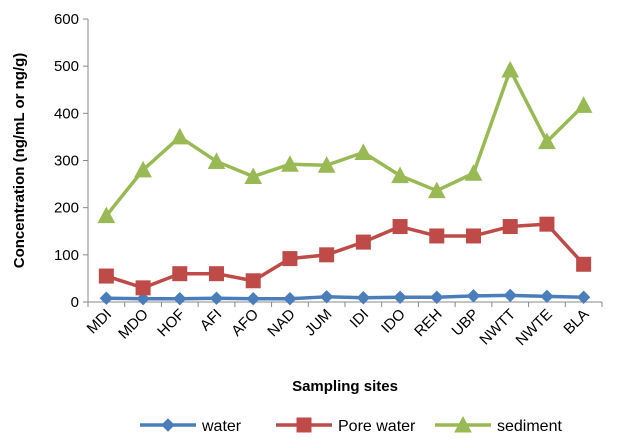 The height and width of the screenshot is (441, 619). I want to click on y-axis-title: Concentration (ng/mL or ng/g), so click(19, 161).